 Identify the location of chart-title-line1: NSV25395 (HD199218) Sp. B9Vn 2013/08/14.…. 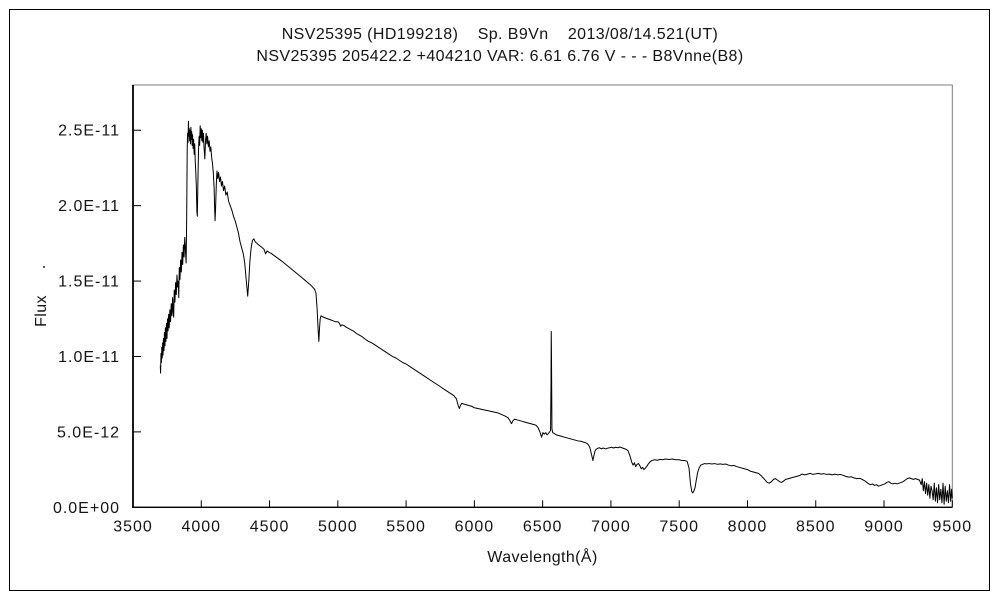
(500, 34).